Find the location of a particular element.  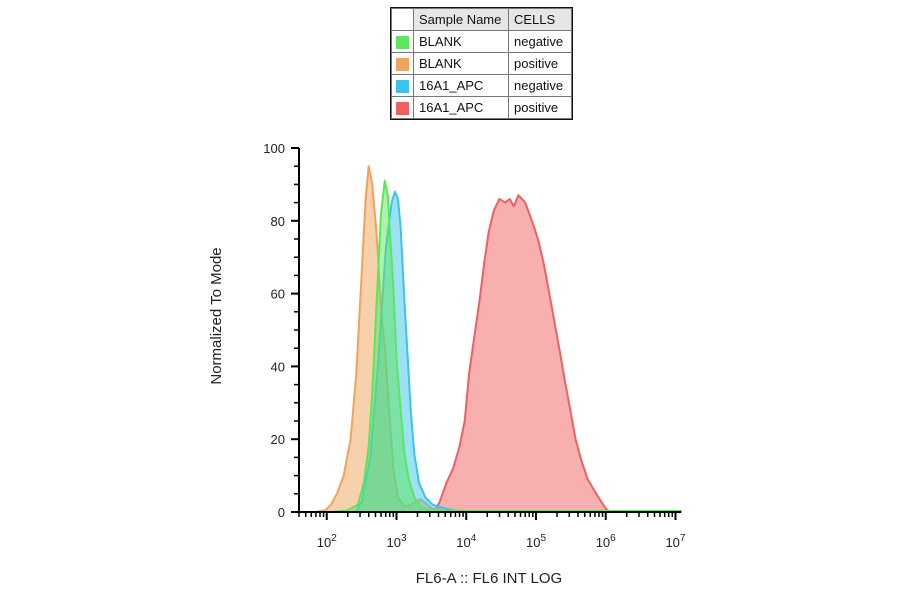

y-axis-title: Normalized To Mode is located at coordinates (216, 315).